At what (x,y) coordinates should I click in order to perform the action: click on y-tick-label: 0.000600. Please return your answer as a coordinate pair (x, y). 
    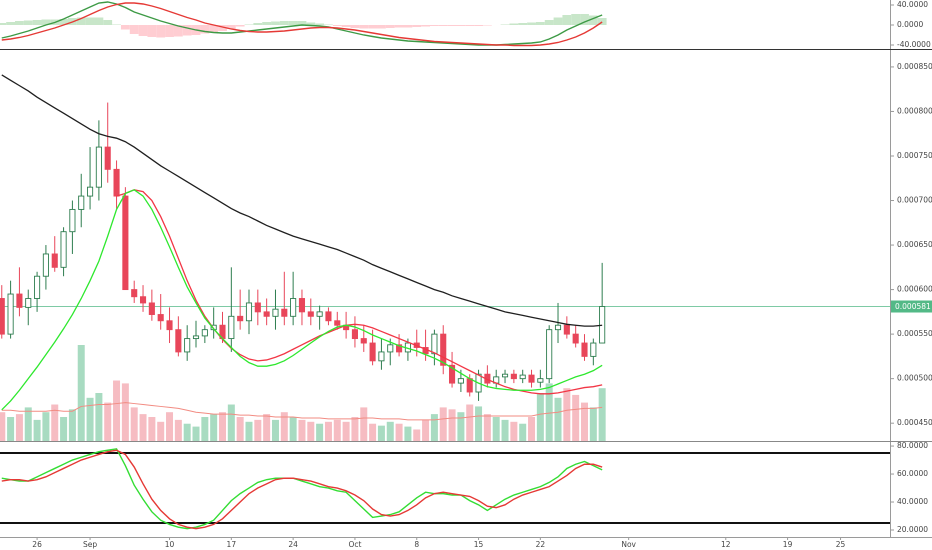
    Looking at the image, I should click on (914, 289).